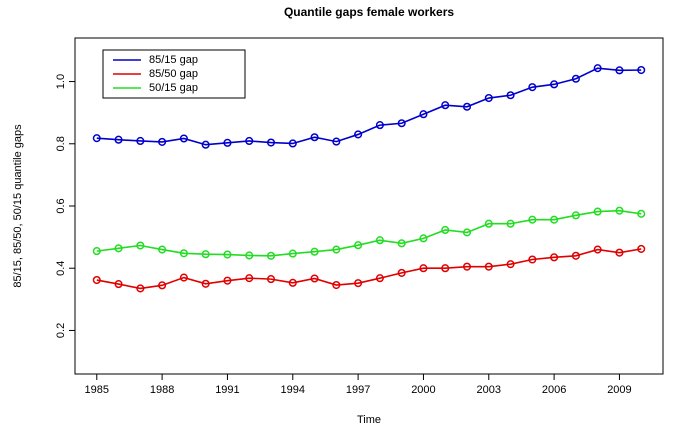  What do you see at coordinates (173, 88) in the screenshot?
I see `legend-label: 50/15 gap` at bounding box center [173, 88].